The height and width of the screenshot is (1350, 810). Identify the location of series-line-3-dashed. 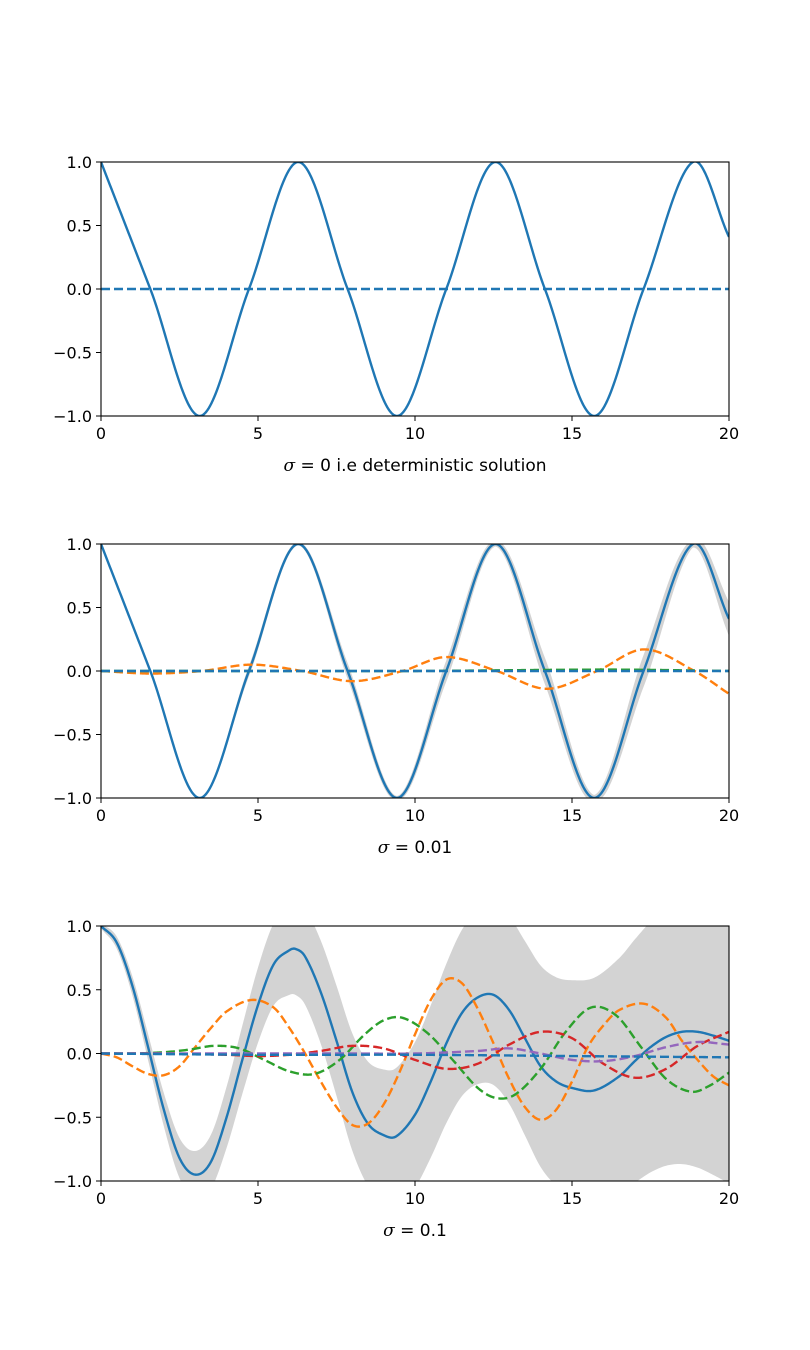
(415, 1052).